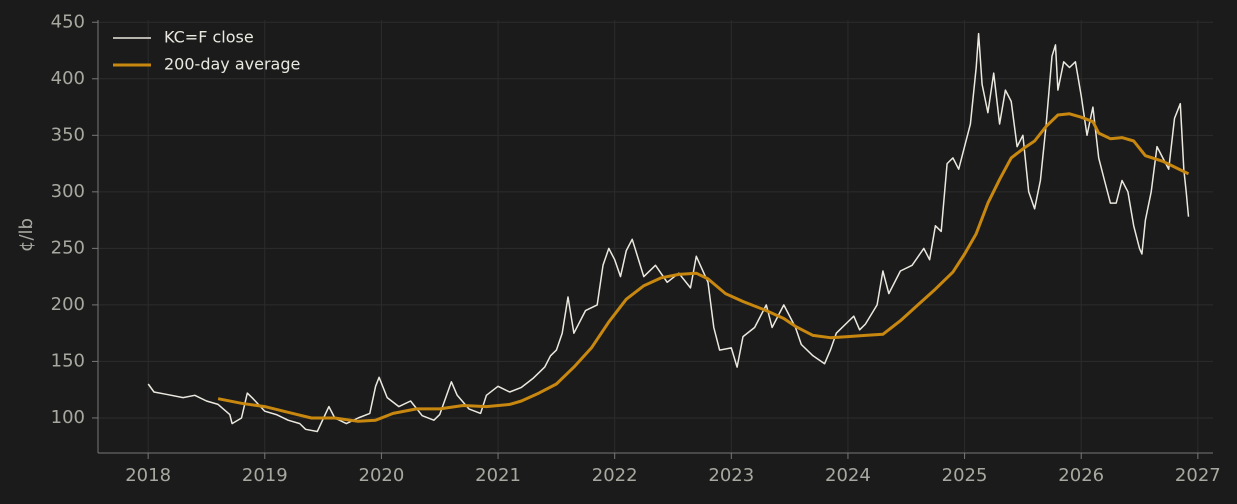 The height and width of the screenshot is (504, 1237). Describe the element at coordinates (1198, 475) in the screenshot. I see `x-tick-label: 2027` at that location.